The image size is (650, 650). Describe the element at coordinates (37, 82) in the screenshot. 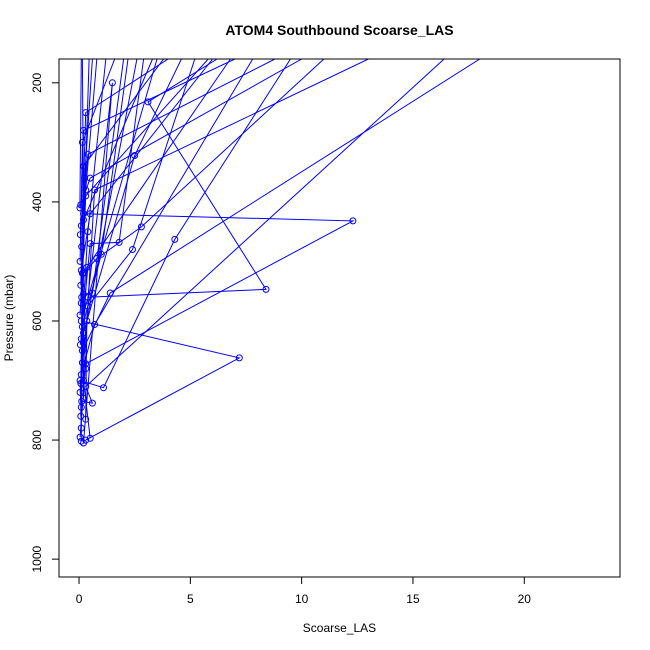

I see `y-tick-label: 200` at that location.